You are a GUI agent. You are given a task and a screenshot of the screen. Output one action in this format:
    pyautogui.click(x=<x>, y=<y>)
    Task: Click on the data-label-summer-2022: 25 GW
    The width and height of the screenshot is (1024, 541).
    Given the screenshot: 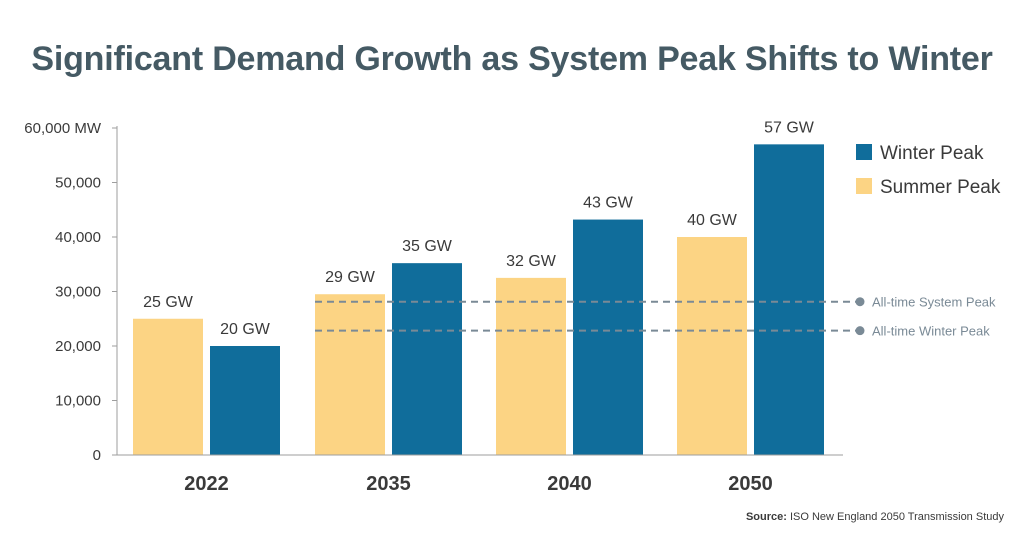 What is the action you would take?
    pyautogui.click(x=168, y=302)
    